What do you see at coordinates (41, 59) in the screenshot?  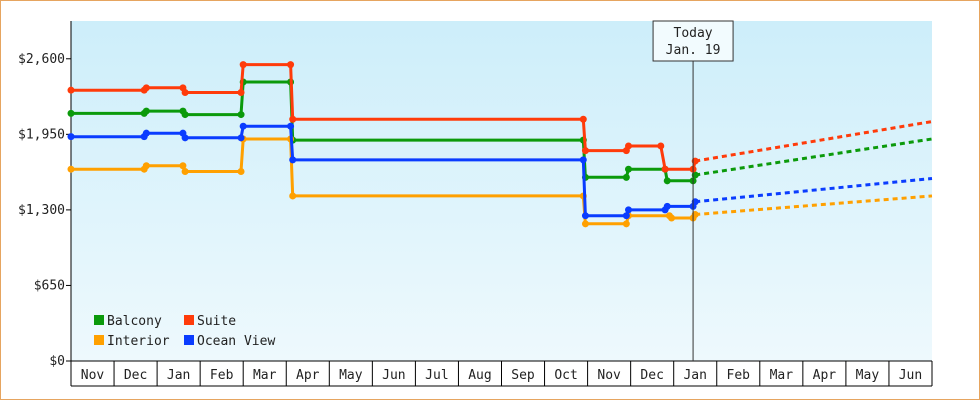 I see `y-tick-label: $2,600` at bounding box center [41, 59].